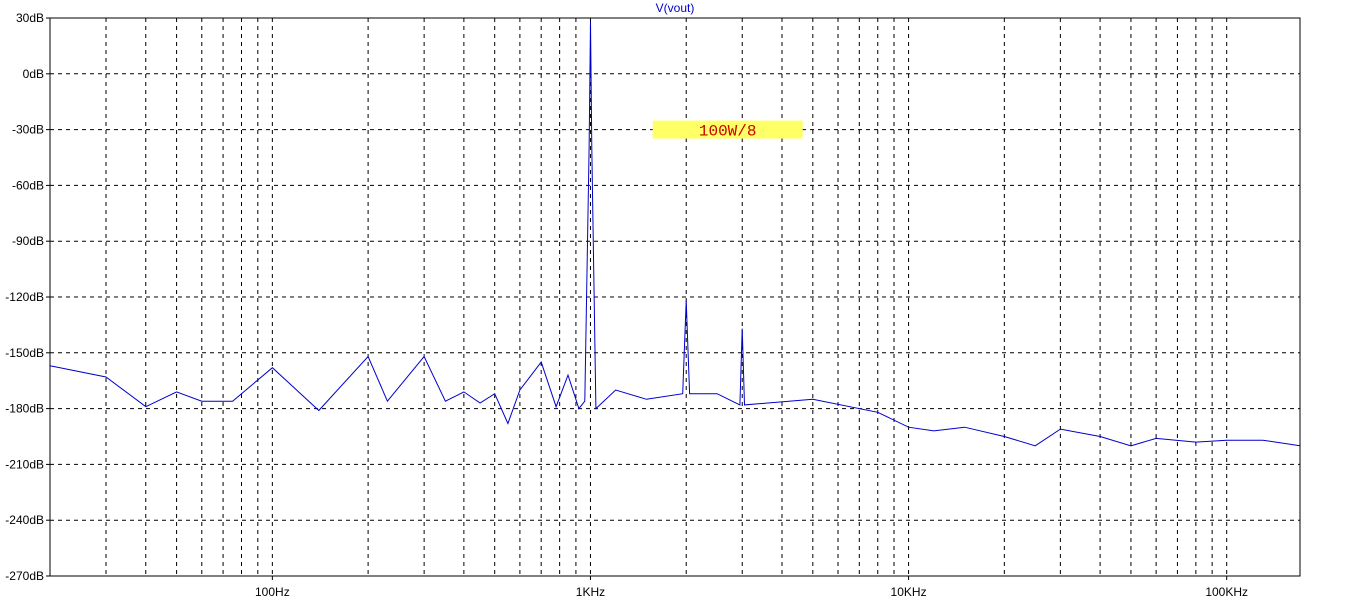  Describe the element at coordinates (675, 8) in the screenshot. I see `chart-title: V(vout)` at that location.